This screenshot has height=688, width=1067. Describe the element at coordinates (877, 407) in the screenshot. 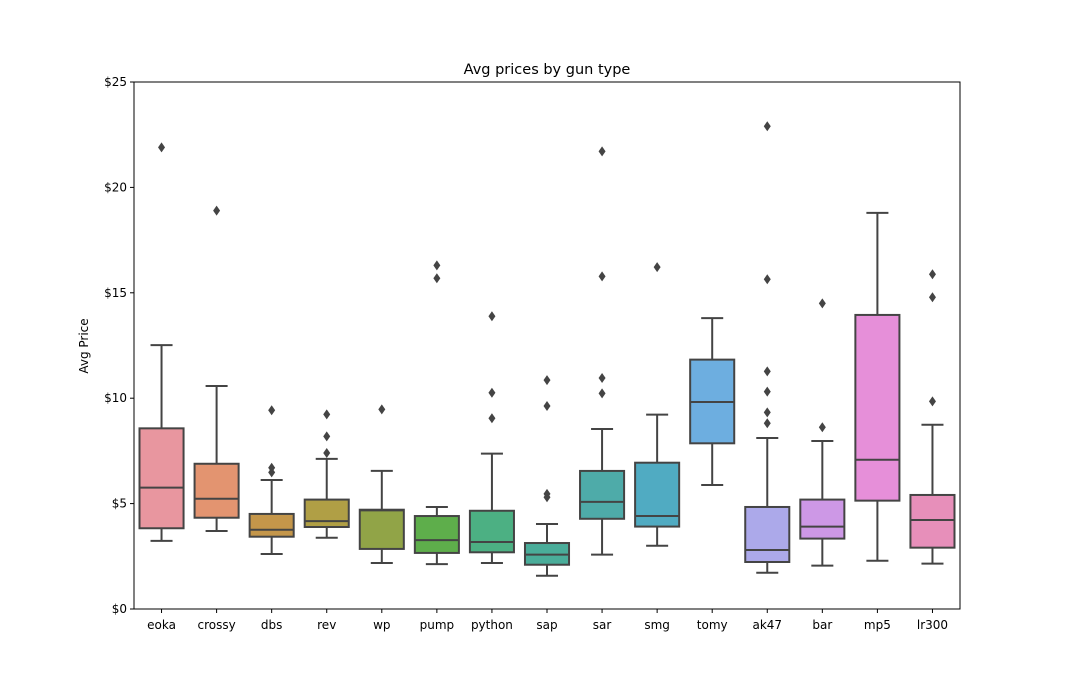

I see `box-mp5` at that location.